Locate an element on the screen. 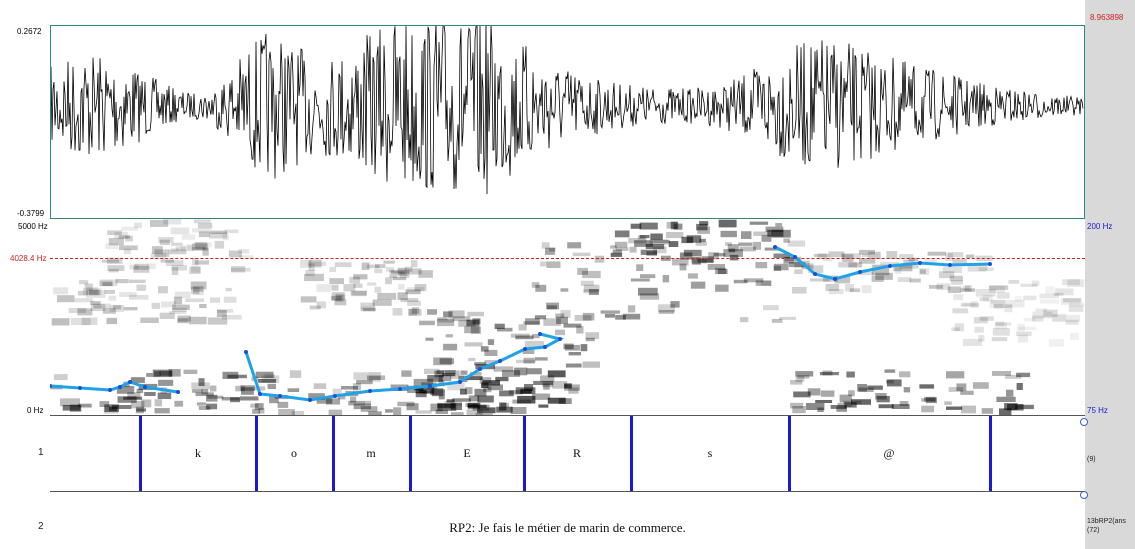 Image resolution: width=1135 pixels, height=549 pixels. tier-1-number: 1 is located at coordinates (41, 452).